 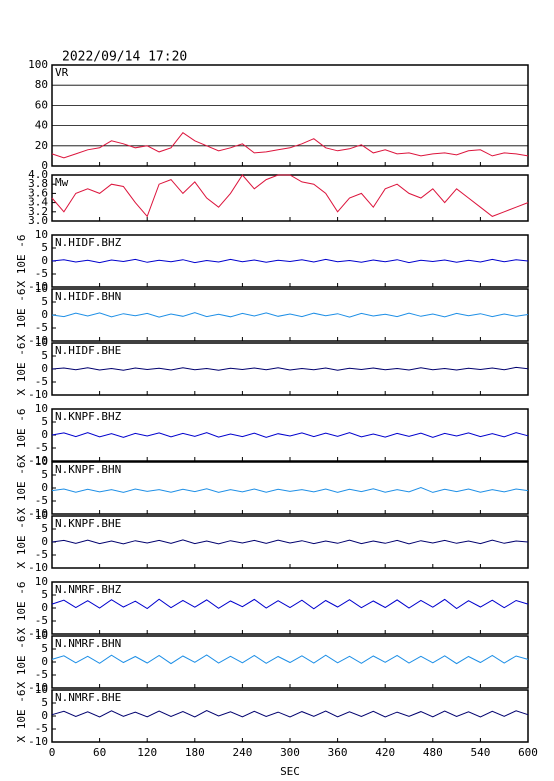 What do you see at coordinates (195, 752) in the screenshot?
I see `x-tick-label: 180` at bounding box center [195, 752].